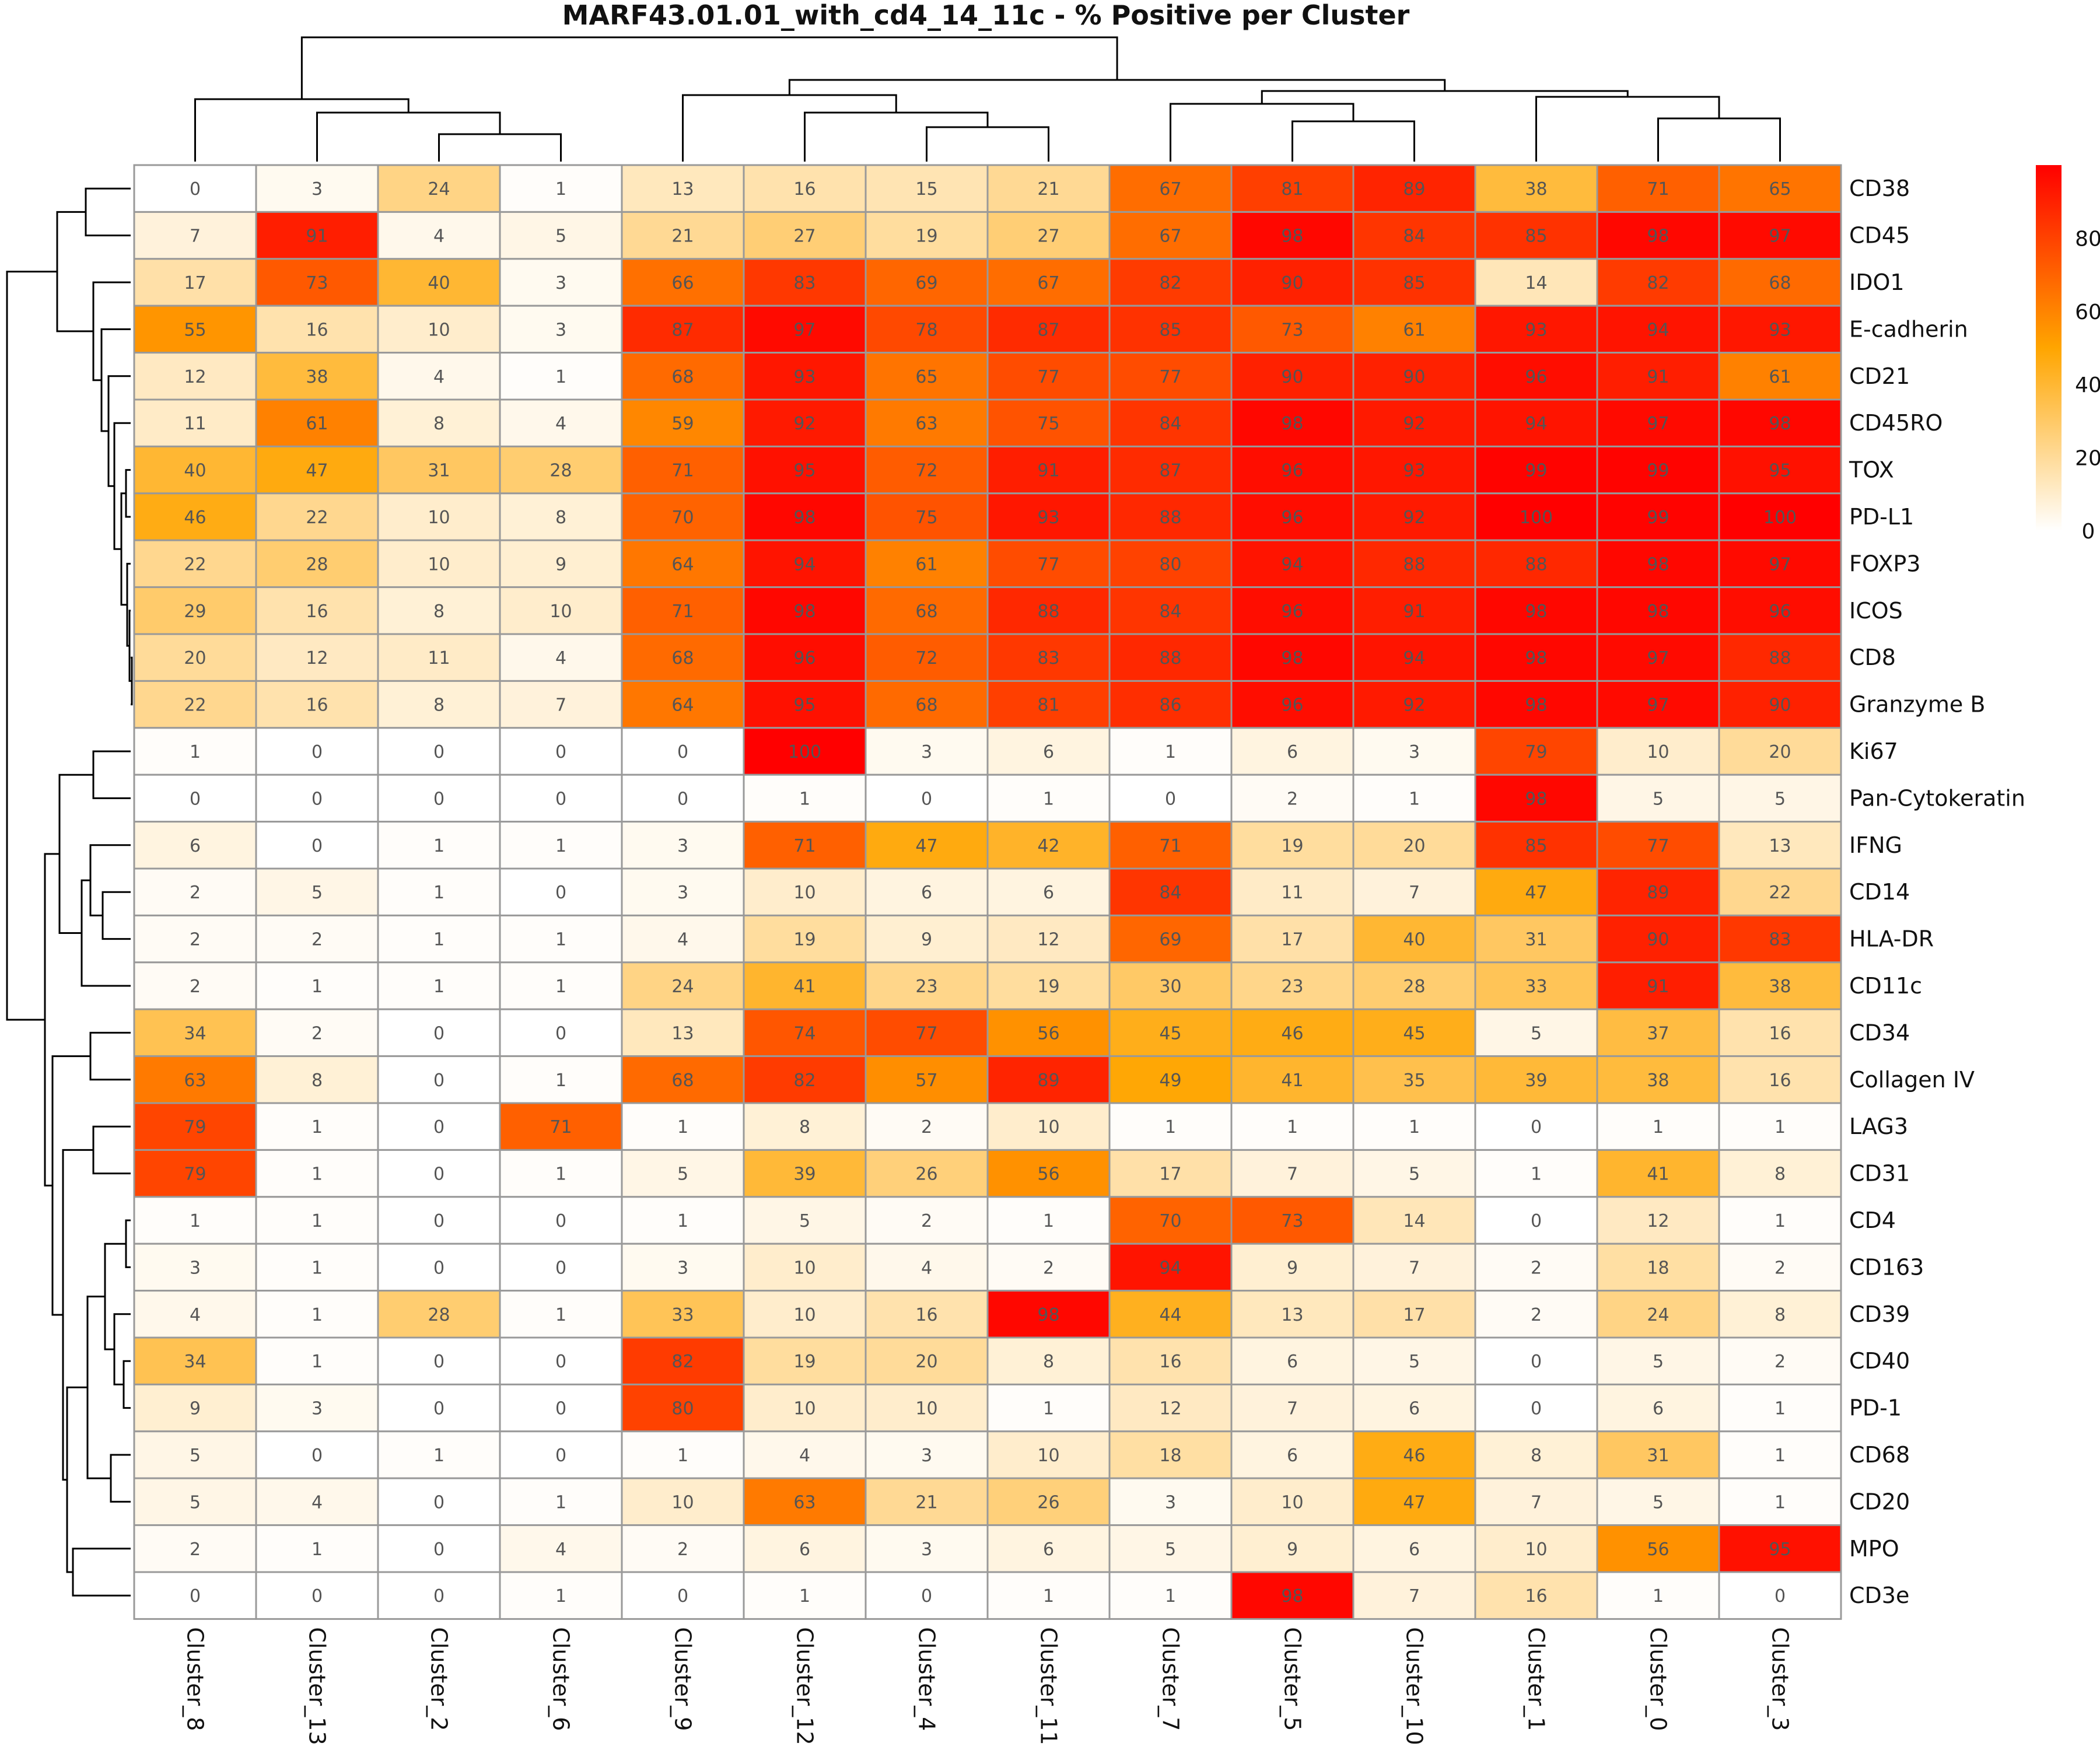 The width and height of the screenshot is (2100, 1750). I want to click on cell-value-label: 22, so click(195, 705).